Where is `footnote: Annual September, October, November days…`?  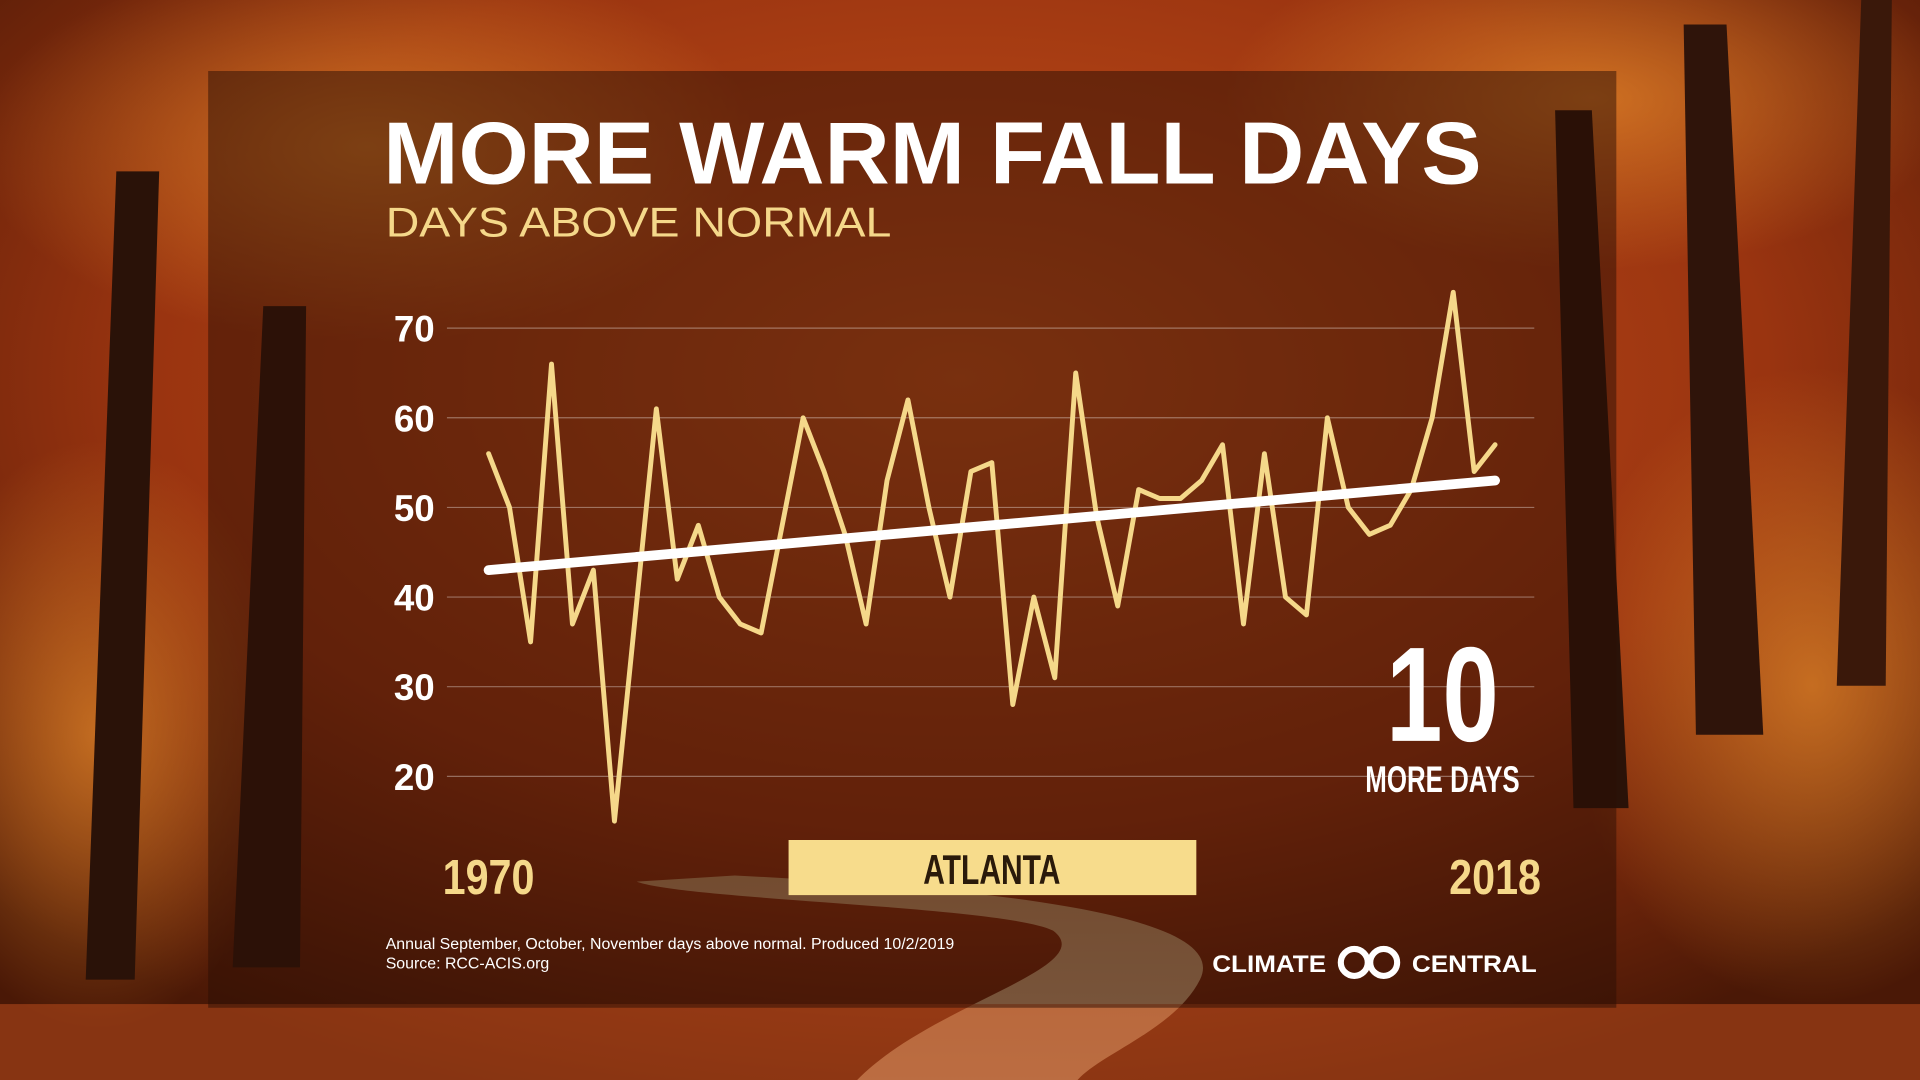
footnote: Annual September, October, November days… is located at coordinates (670, 944).